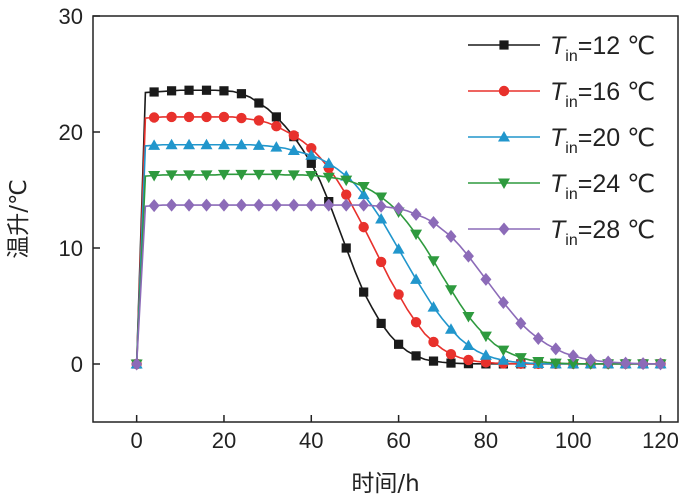 The image size is (690, 498). I want to click on legend-entry-3: Tin=24 ℃, so click(561, 186).